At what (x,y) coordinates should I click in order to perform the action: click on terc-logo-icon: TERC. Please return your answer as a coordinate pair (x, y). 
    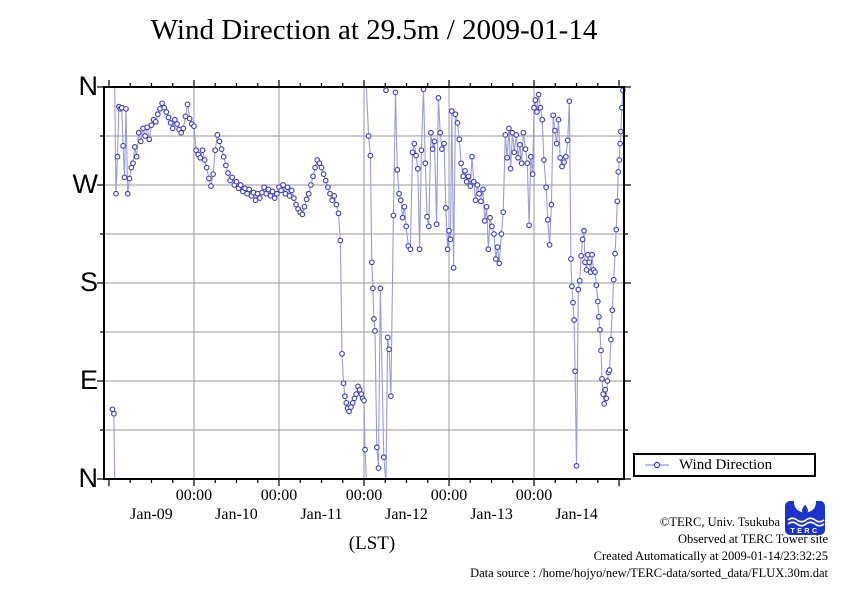
    Looking at the image, I should click on (805, 518).